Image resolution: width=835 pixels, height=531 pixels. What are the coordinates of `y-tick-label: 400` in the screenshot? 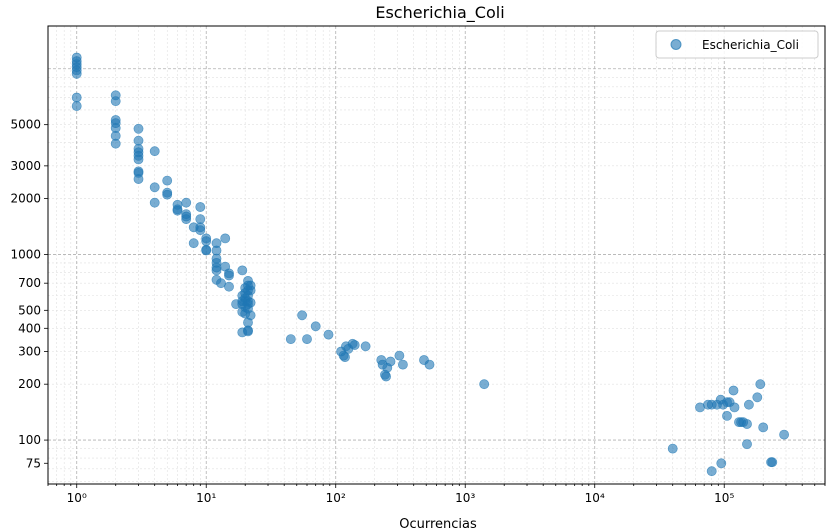 It's located at (29, 328).